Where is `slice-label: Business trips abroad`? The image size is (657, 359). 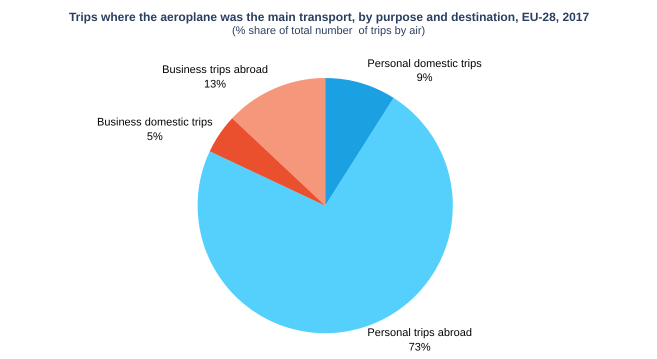 slice-label: Business trips abroad is located at coordinates (215, 70).